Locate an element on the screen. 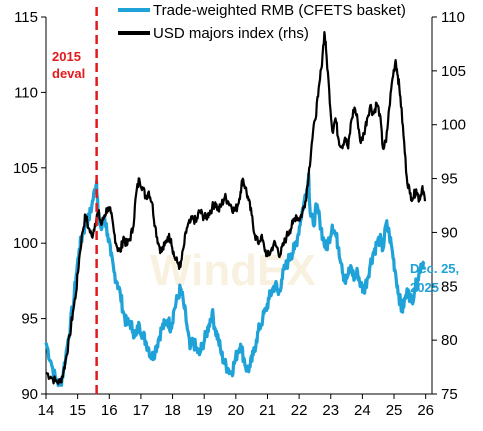 This screenshot has width=483, height=431. x-tick-label: 21 is located at coordinates (267, 410).